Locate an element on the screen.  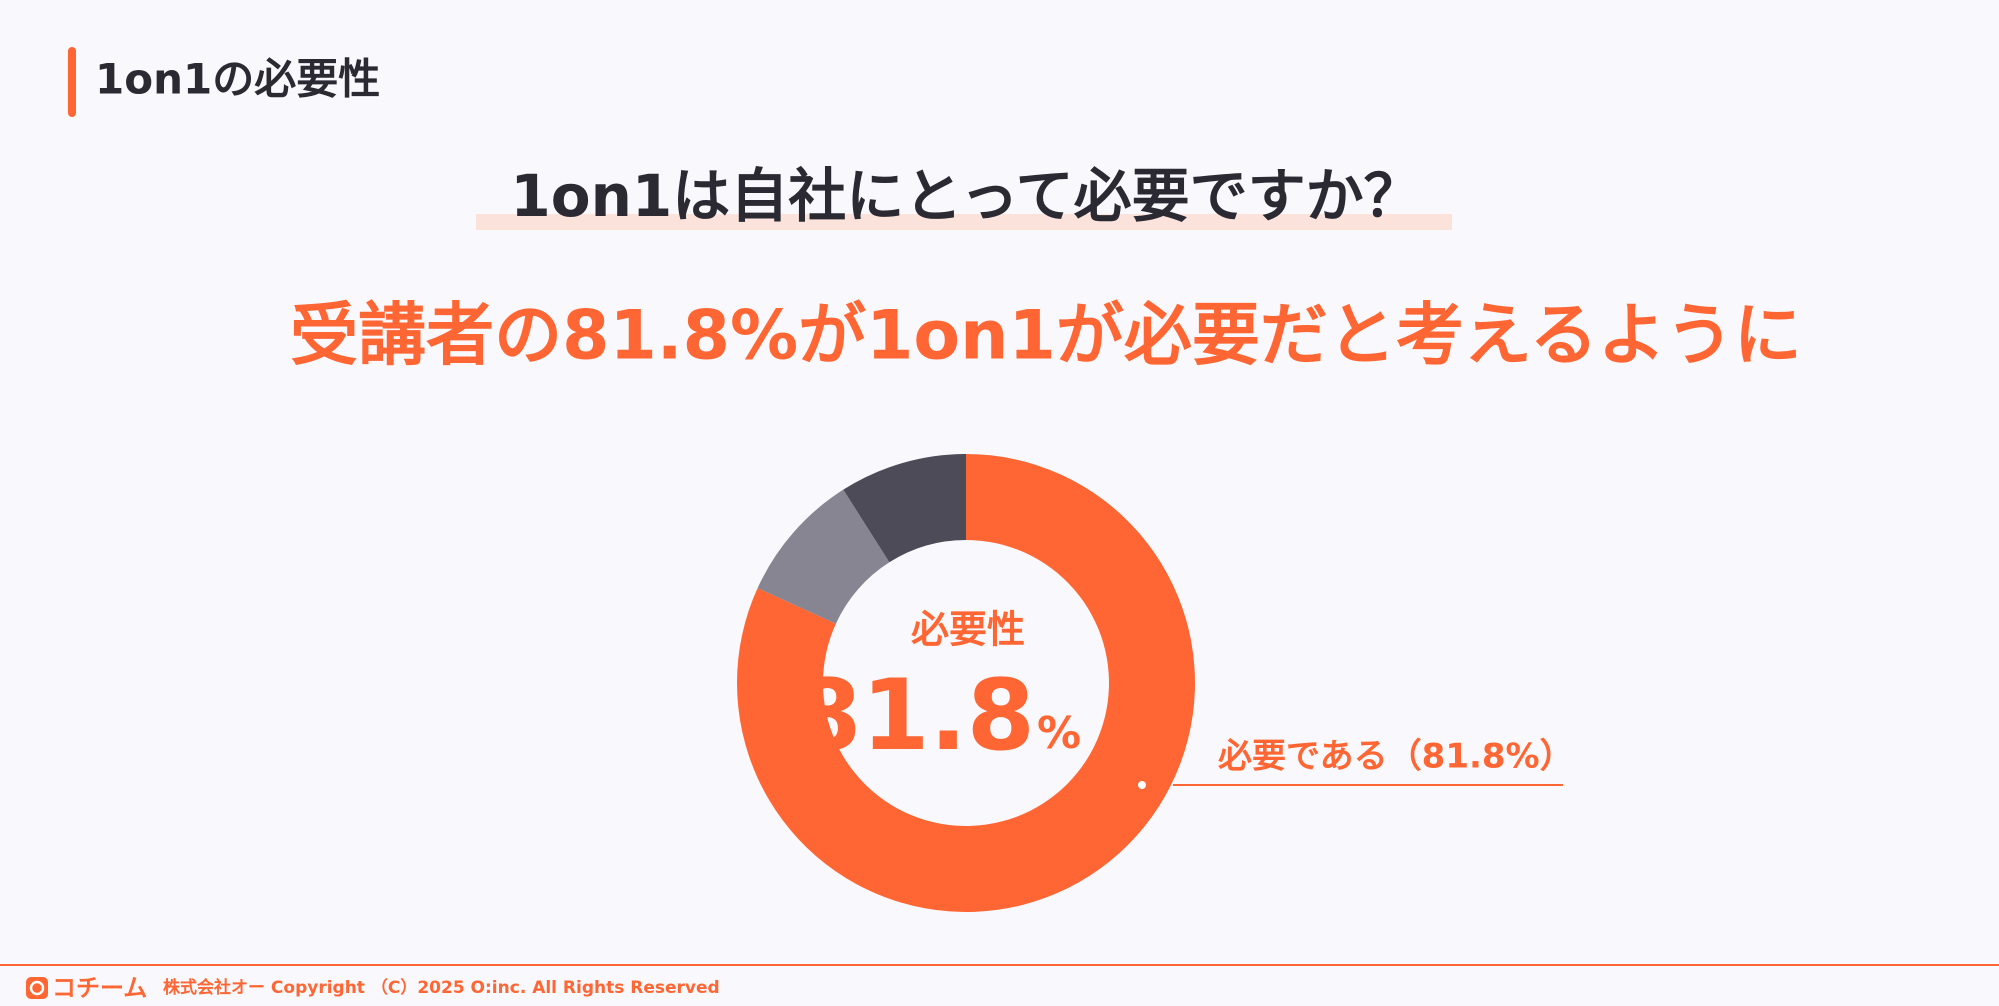
center-unit: % is located at coordinates (1059, 733).